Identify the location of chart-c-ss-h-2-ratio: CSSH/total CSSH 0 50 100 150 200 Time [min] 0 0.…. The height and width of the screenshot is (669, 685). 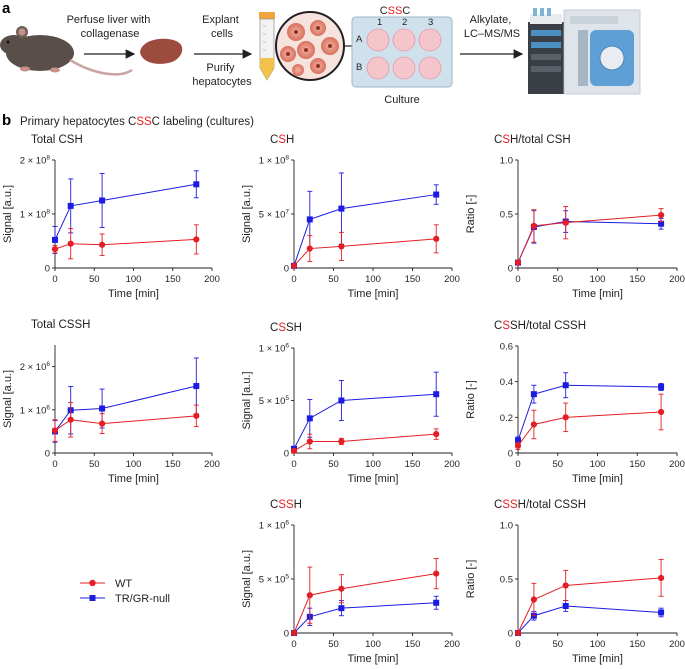
(575, 582).